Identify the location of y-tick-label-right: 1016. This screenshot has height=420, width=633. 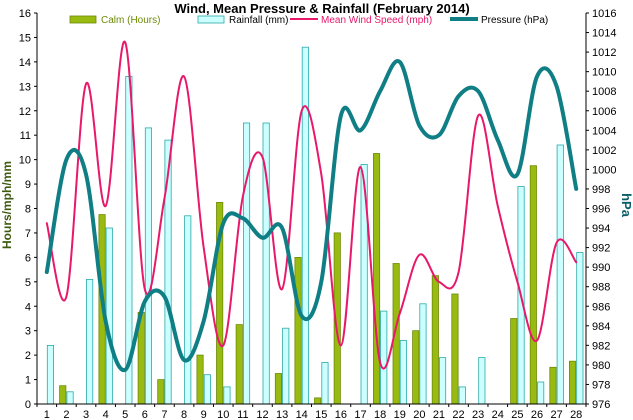
(604, 14).